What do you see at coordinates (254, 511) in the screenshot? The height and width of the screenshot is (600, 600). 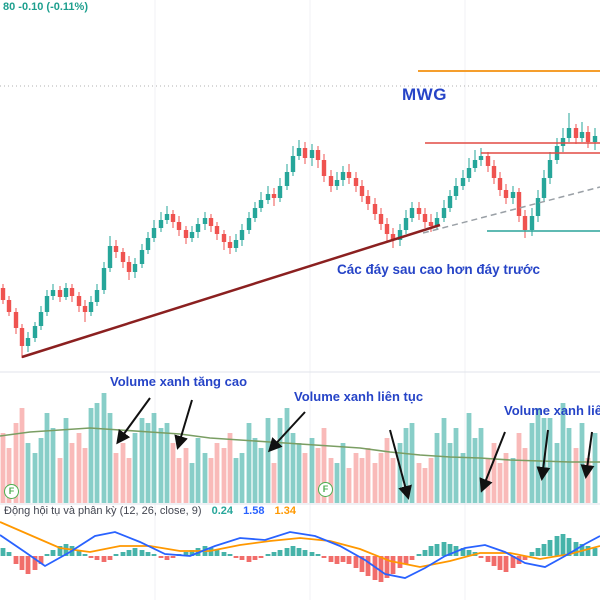 I see `macd-line-value: 1.58` at bounding box center [254, 511].